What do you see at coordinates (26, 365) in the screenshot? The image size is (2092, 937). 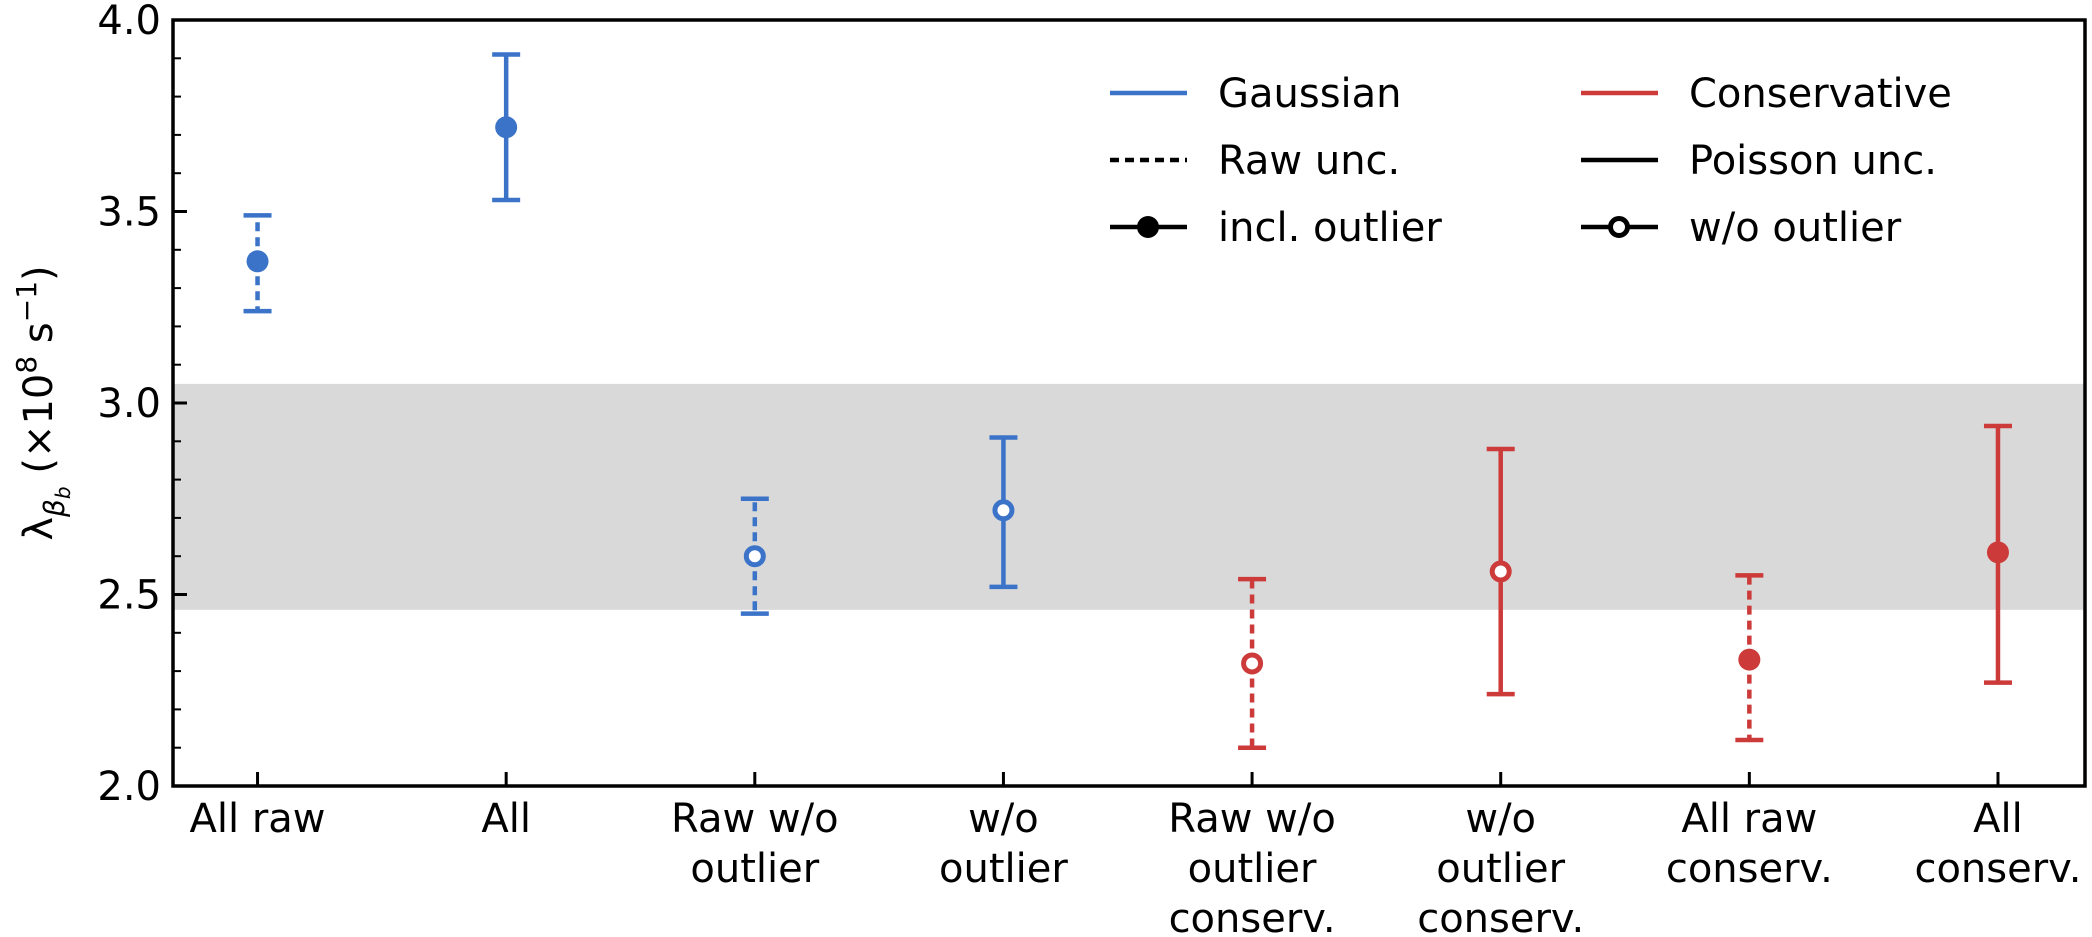 I see `y-axis-label-part: 8` at bounding box center [26, 365].